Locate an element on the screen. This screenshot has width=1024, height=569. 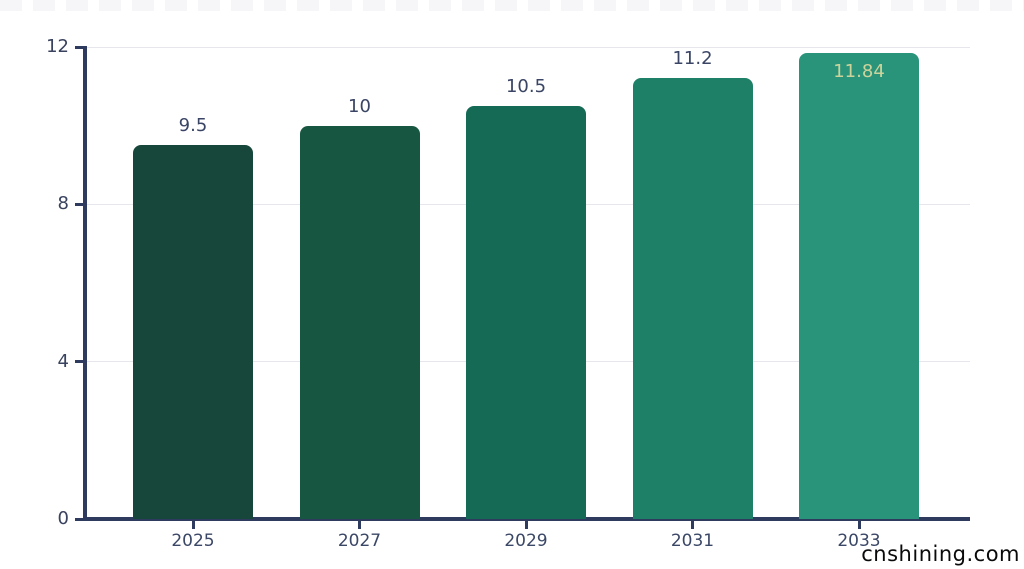
y-axis-tick-label: 8 is located at coordinates (63, 204).